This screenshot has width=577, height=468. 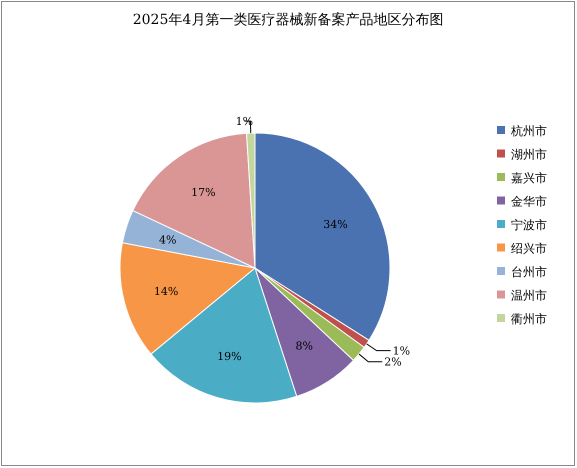 What do you see at coordinates (529, 319) in the screenshot?
I see `legend-label: 衢州市` at bounding box center [529, 319].